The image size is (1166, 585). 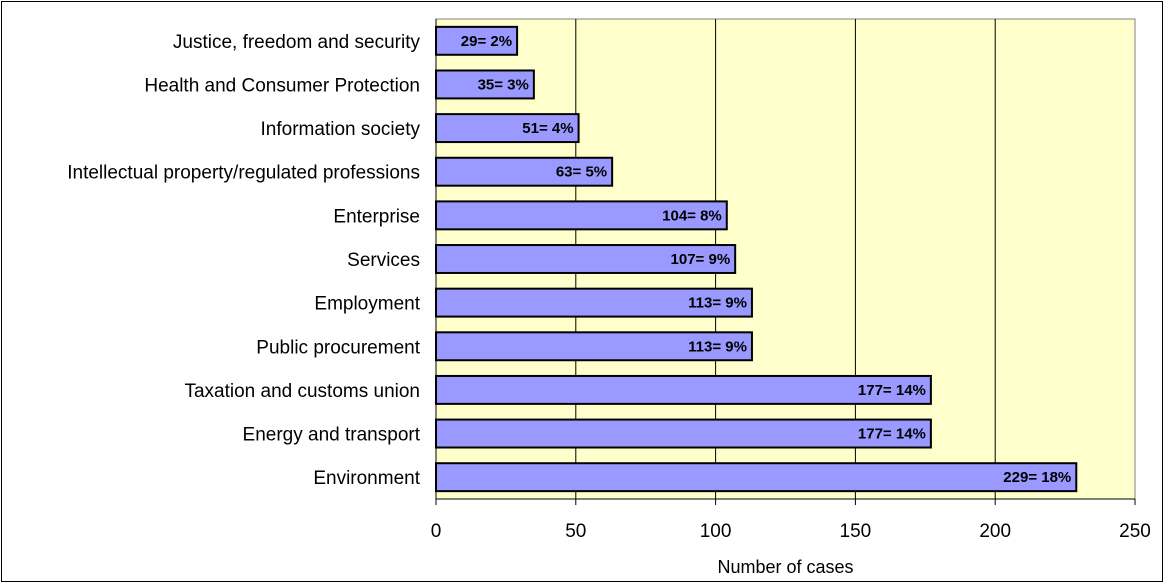 I want to click on category-label: Information society, so click(x=341, y=129).